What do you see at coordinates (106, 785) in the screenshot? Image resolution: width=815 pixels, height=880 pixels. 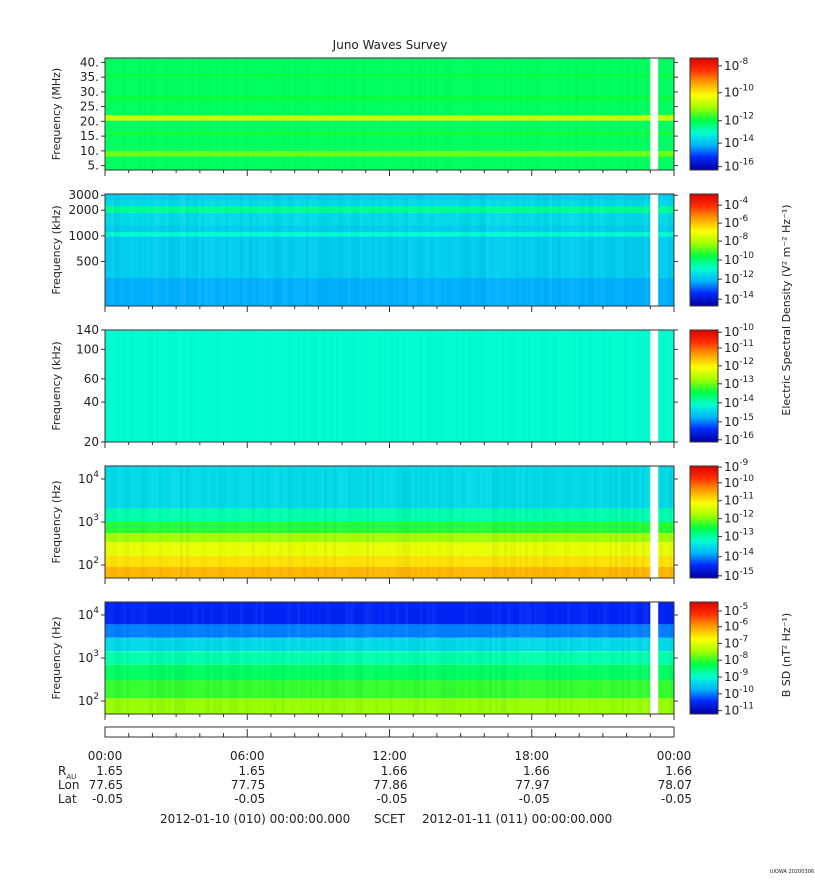 I see `ephemeris-value: 77.65` at bounding box center [106, 785].